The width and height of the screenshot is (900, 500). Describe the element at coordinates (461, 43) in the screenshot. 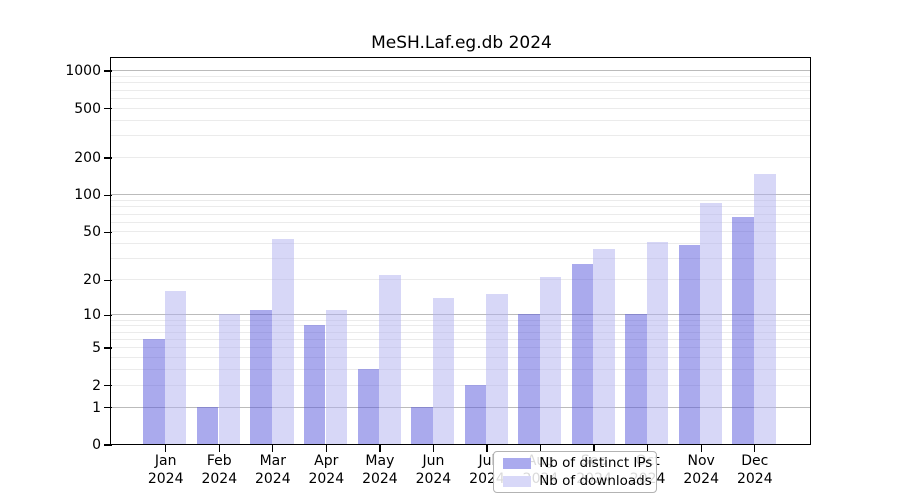

I see `chart-title: MeSH.Laf.eg.db 2024` at that location.